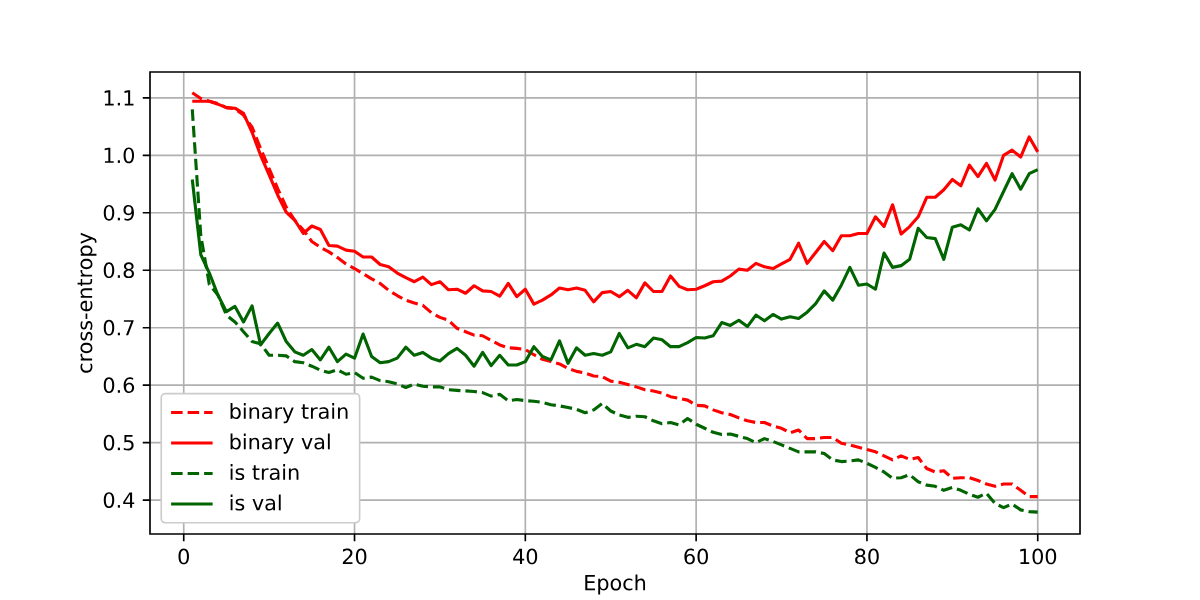 This screenshot has height=600, width=1200. What do you see at coordinates (264, 472) in the screenshot?
I see `legend-label: is train` at bounding box center [264, 472].